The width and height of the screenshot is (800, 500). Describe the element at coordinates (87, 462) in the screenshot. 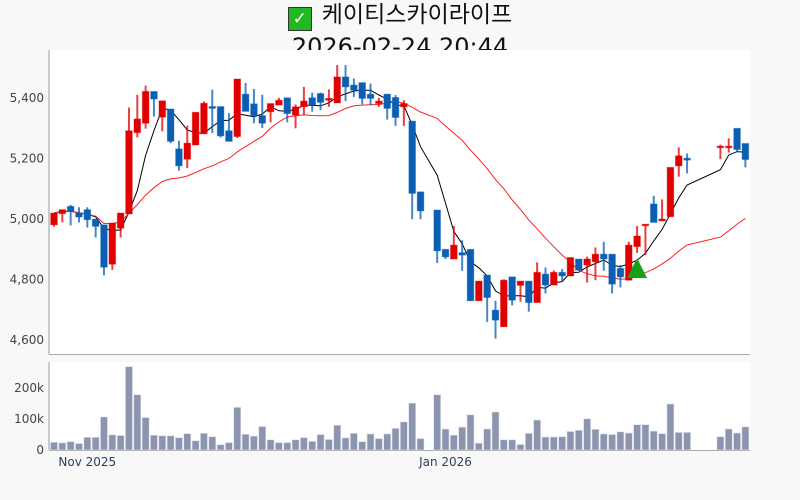

I see `date-tick-label: Nov 2025` at that location.